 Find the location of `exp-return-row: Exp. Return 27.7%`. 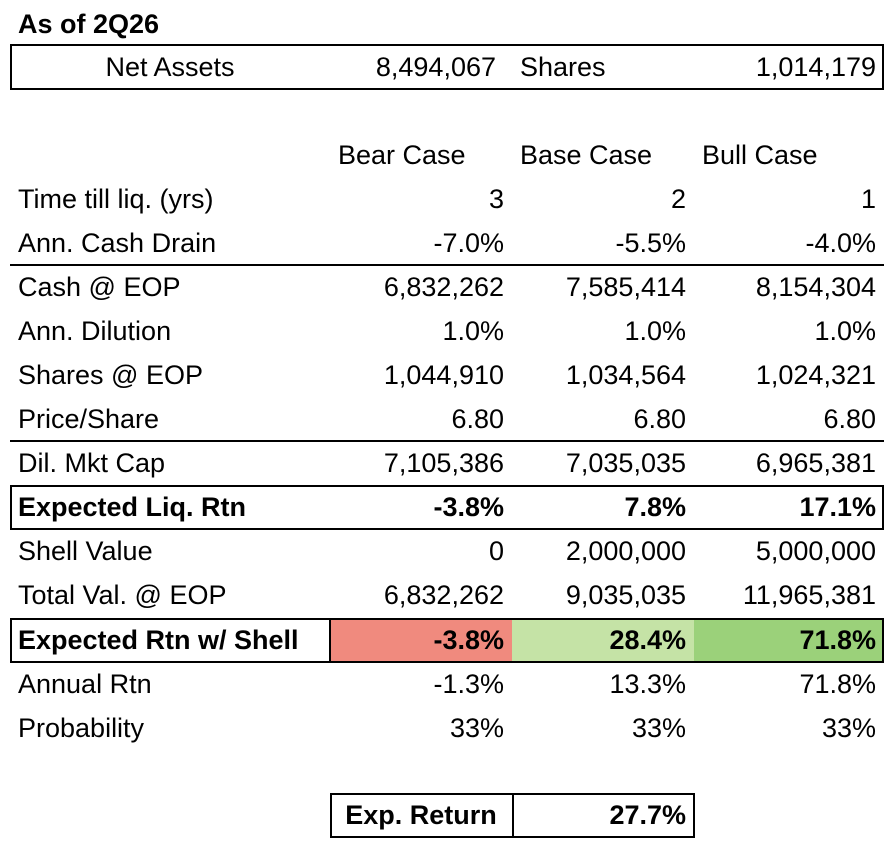

exp-return-row: Exp. Return 27.7% is located at coordinates (446, 815).